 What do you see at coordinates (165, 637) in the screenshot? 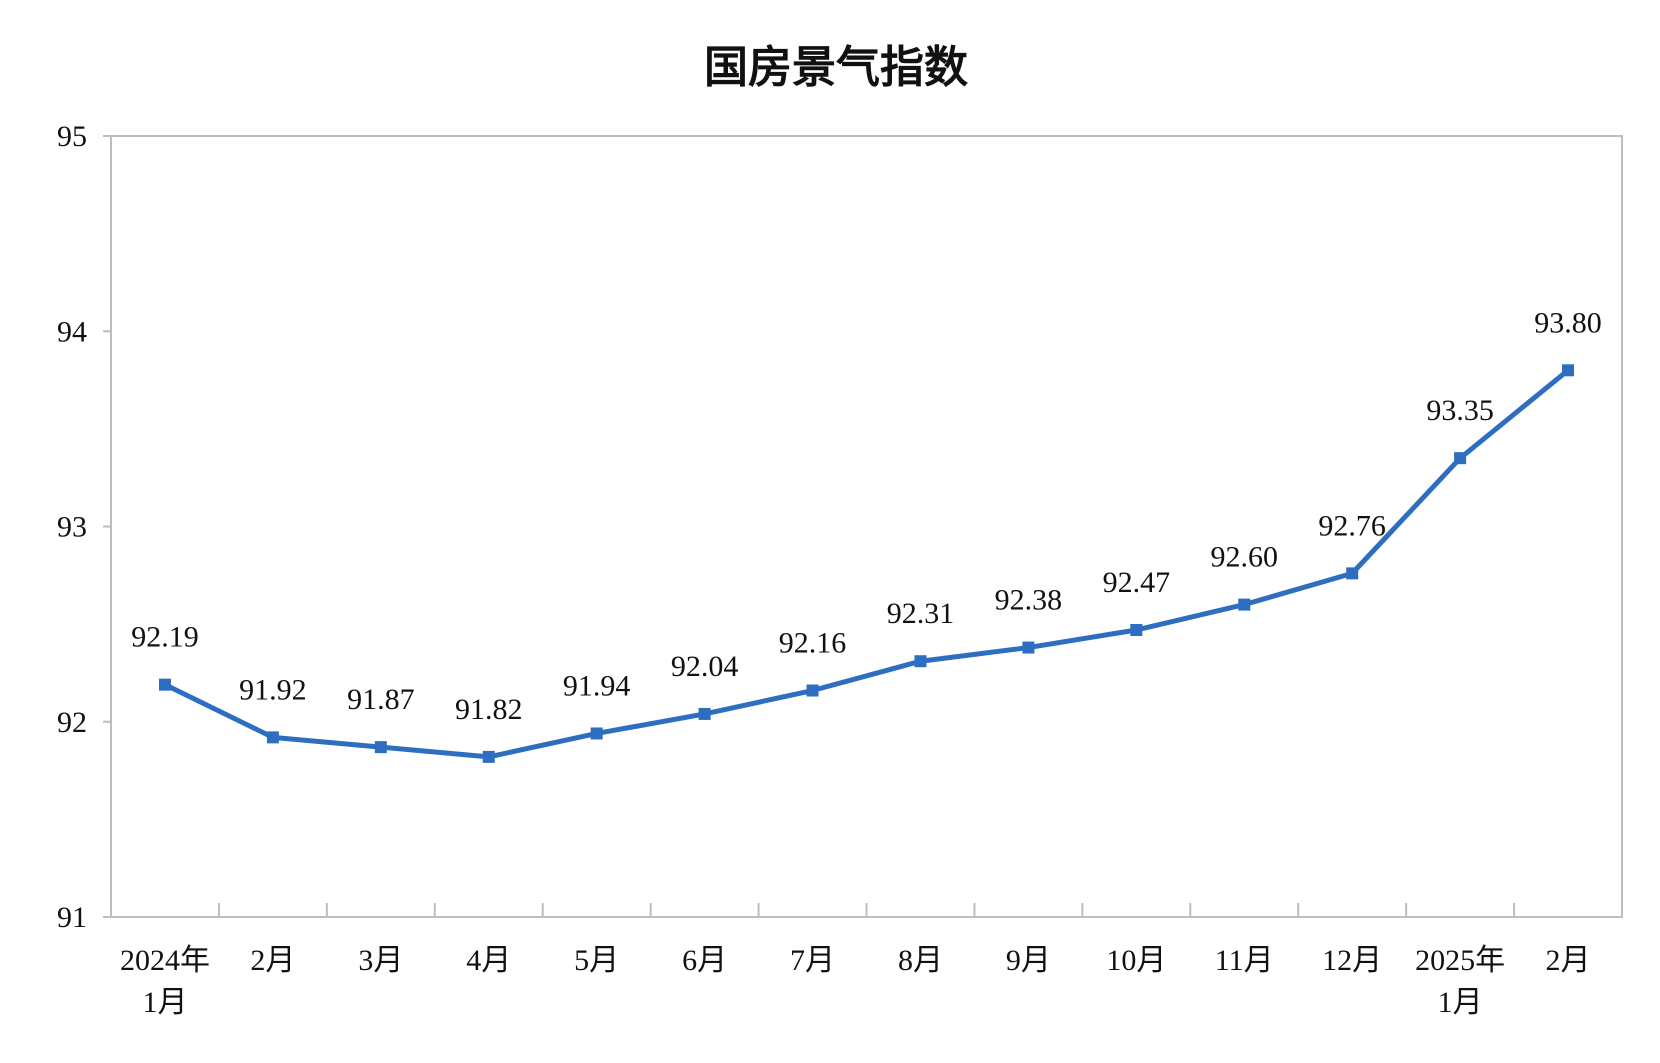
I see `data-label: 92.19` at bounding box center [165, 637].